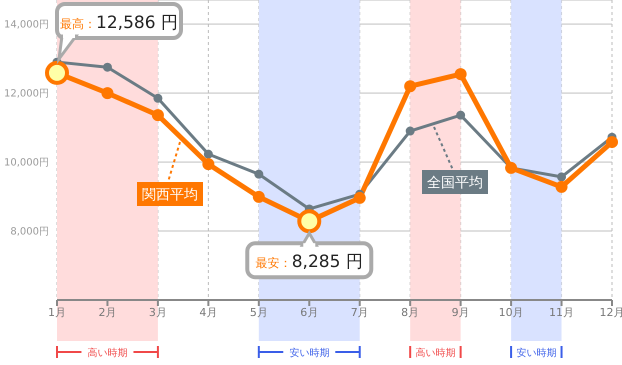 This screenshot has width=622, height=365. I want to click on series-label: 全国平均, so click(455, 183).